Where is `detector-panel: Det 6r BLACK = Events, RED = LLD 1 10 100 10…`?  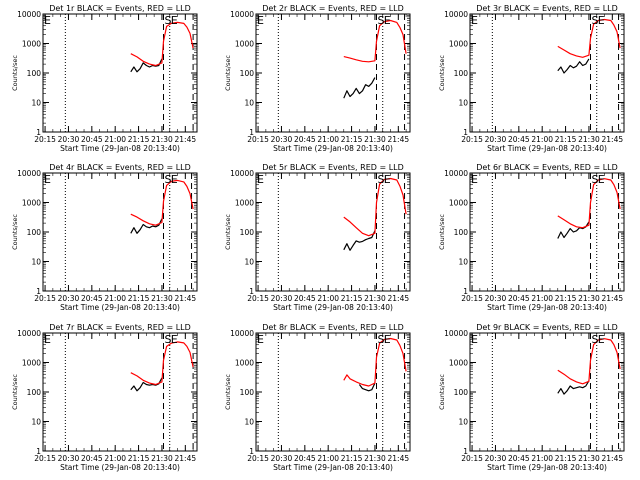 detector-panel: Det 6r BLACK = Events, RED = LLD 1 10 100 10… is located at coordinates (531, 237).